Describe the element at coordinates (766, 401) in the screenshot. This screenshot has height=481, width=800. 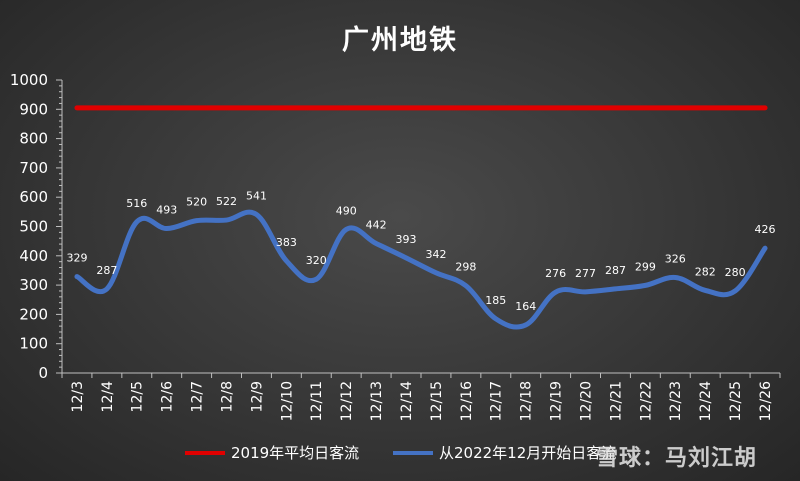
I see `x-tick-label: 12/26` at that location.